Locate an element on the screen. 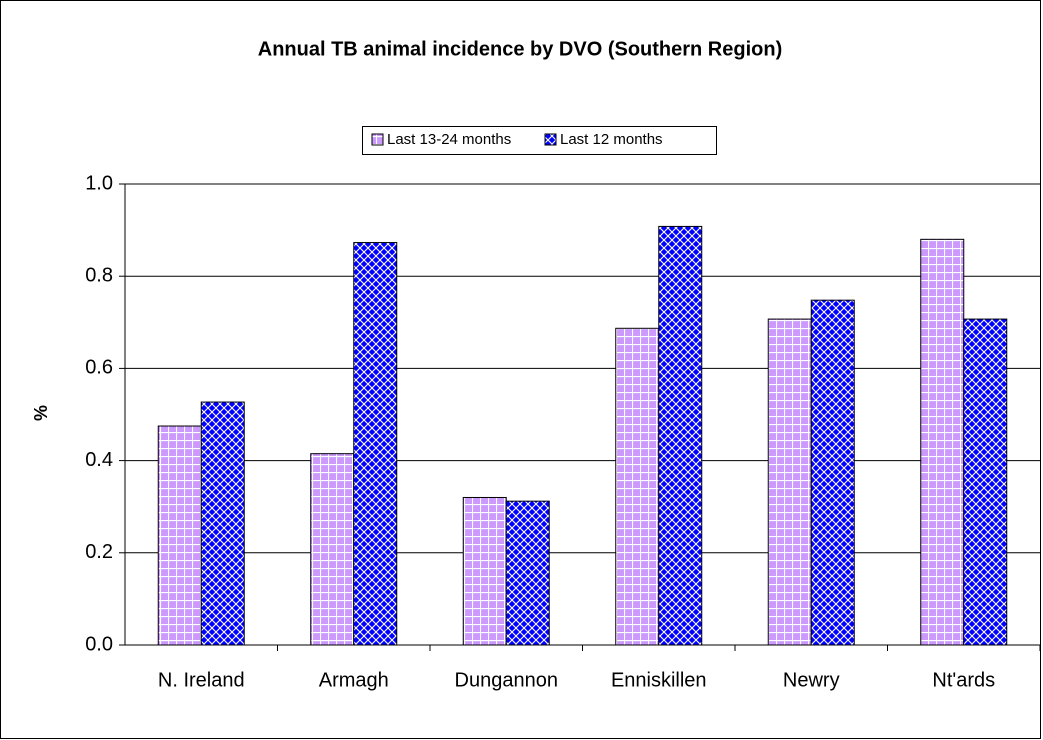 The width and height of the screenshot is (1043, 740). x-tick-label: Dungannon is located at coordinates (506, 680).